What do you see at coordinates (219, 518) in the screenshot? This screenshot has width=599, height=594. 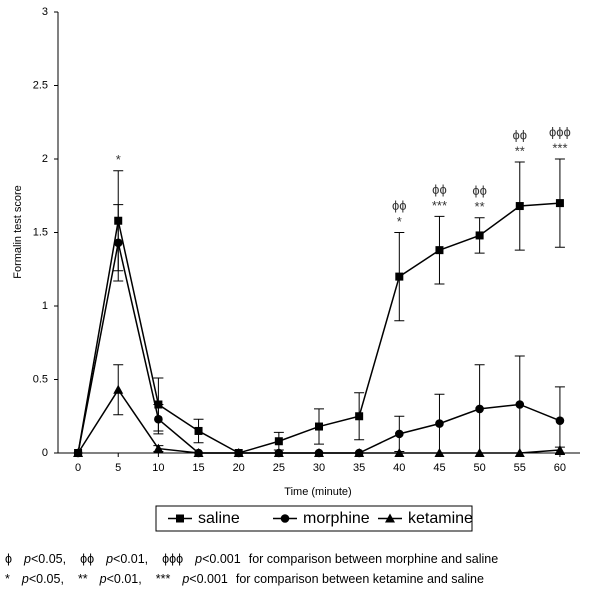 I see `legend-label: saline` at bounding box center [219, 518].